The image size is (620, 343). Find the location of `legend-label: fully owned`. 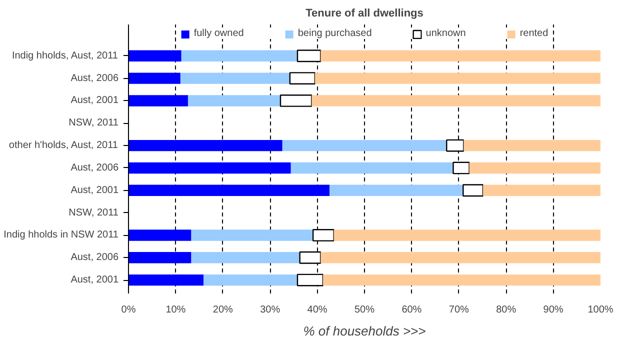

legend-label: fully owned is located at coordinates (219, 33).